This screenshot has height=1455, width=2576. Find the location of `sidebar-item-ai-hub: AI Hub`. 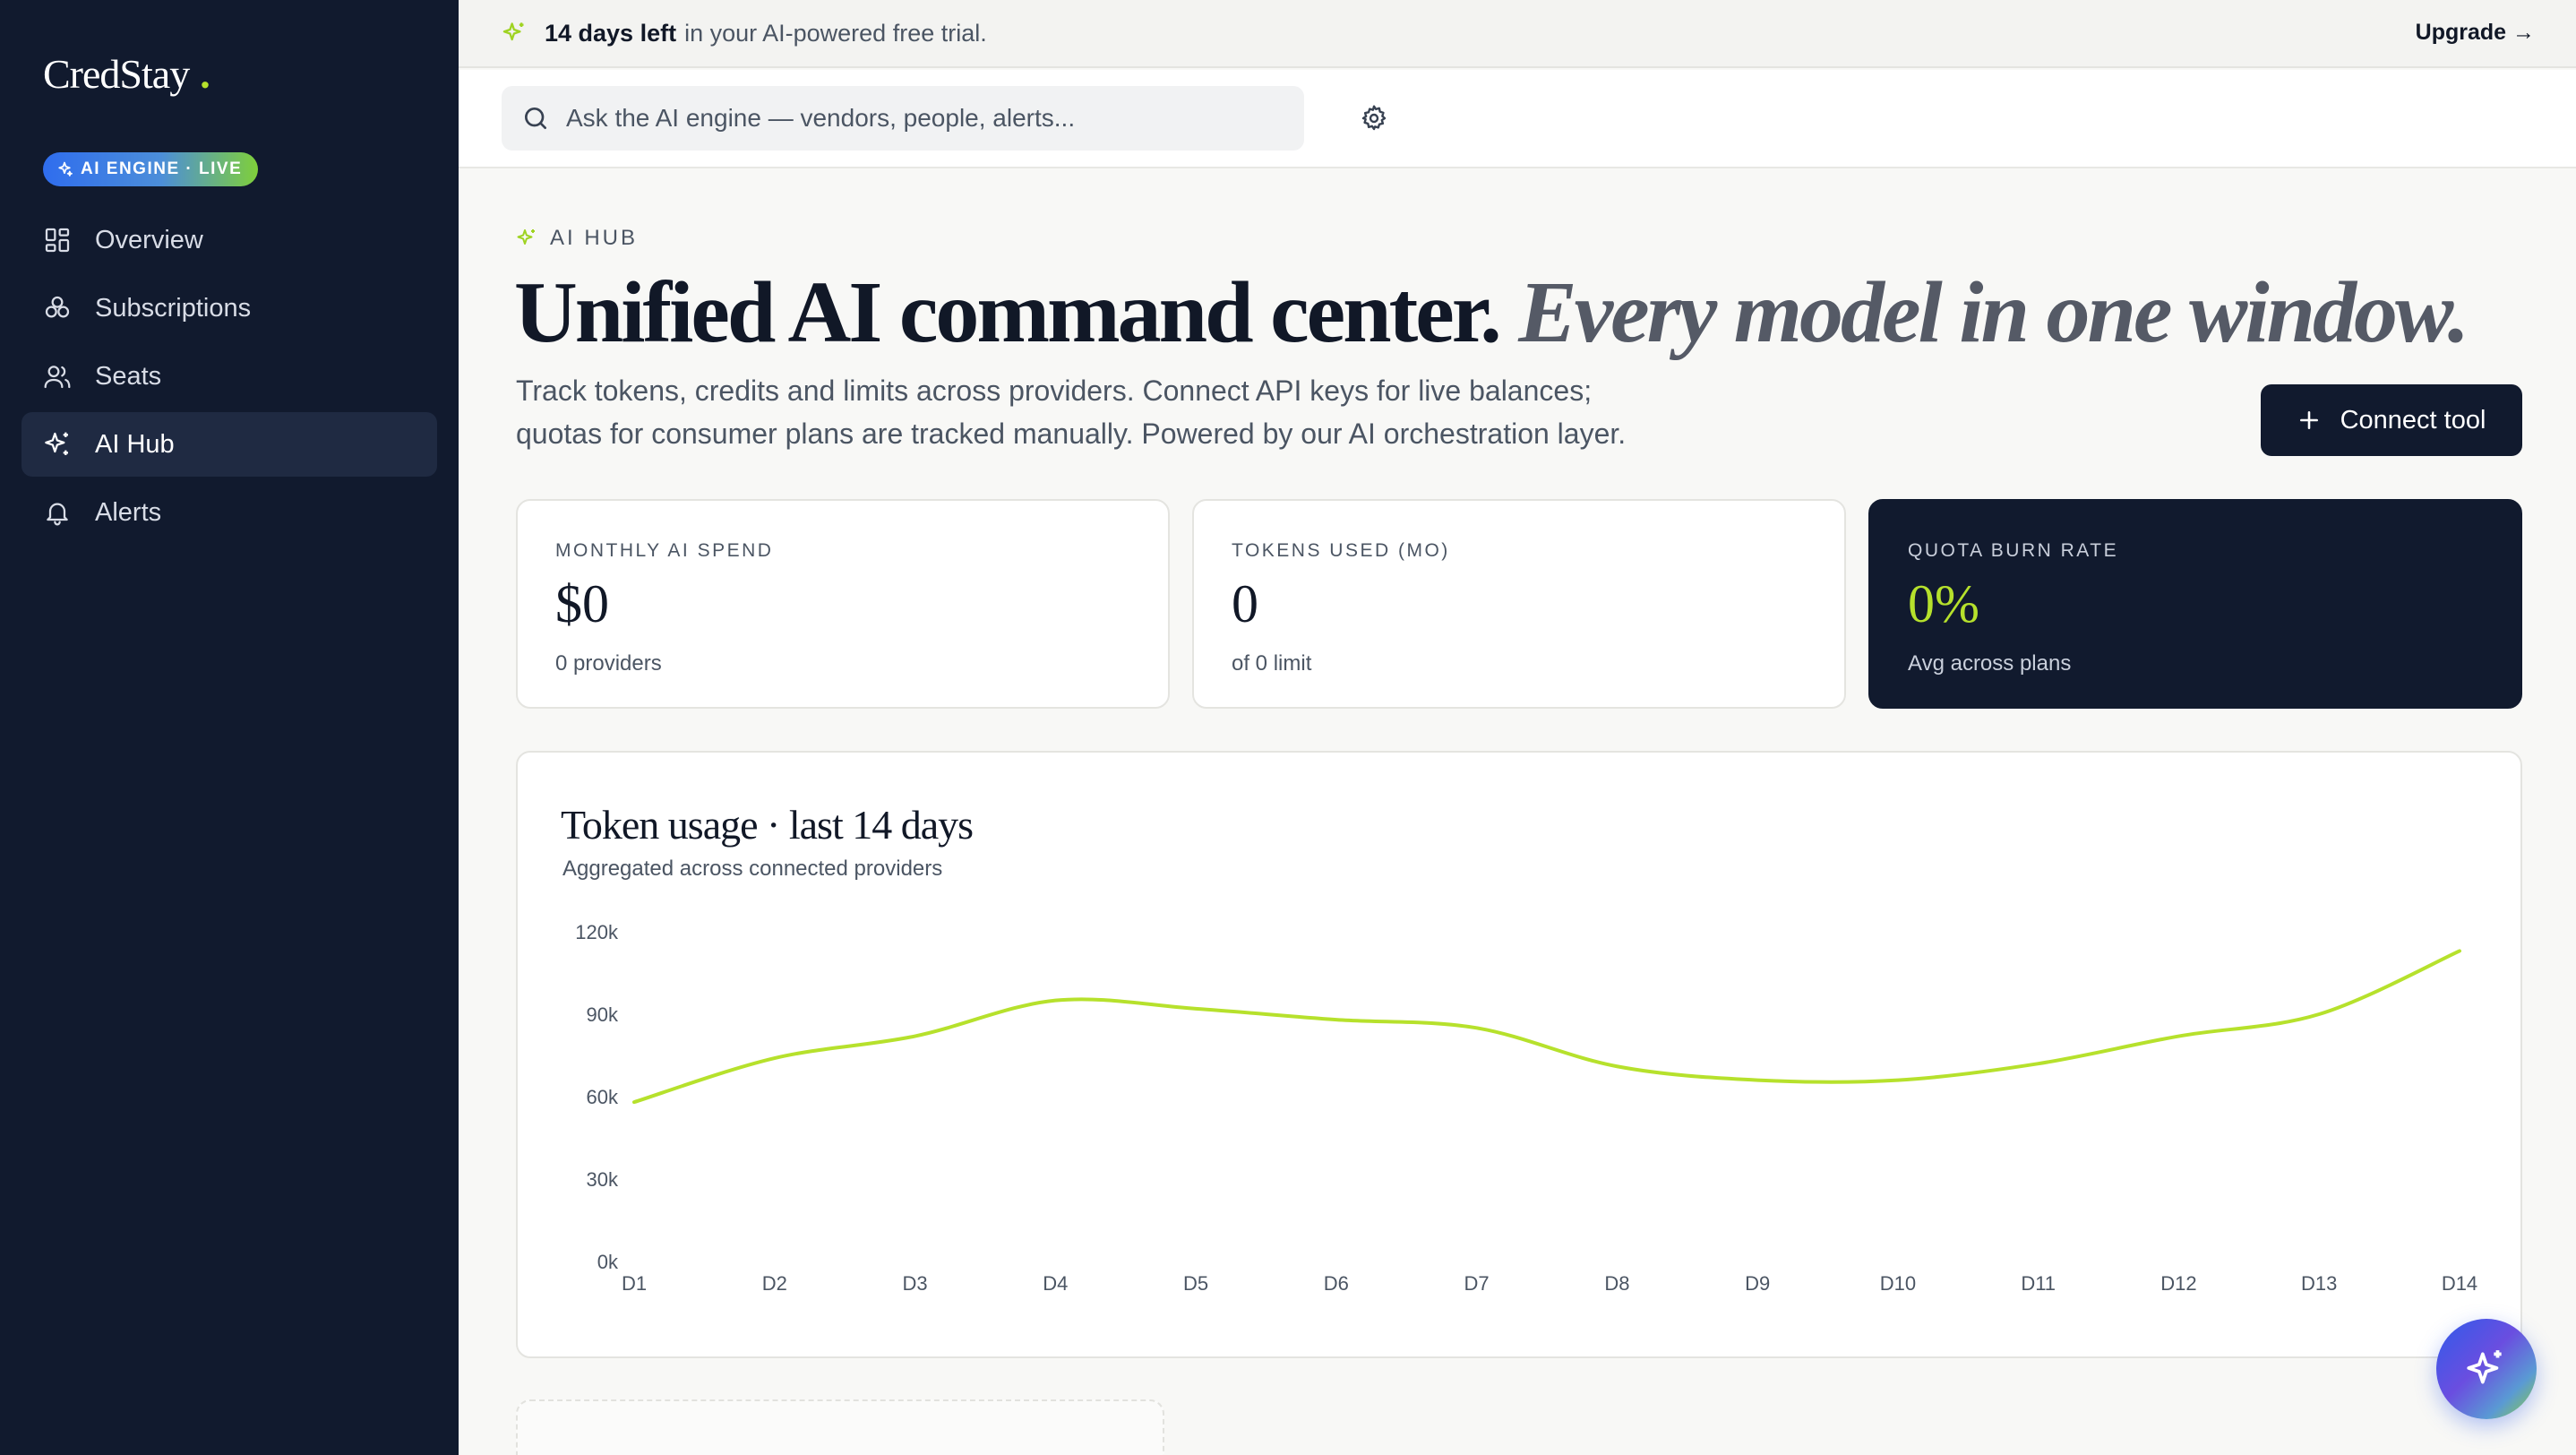

sidebar-item-ai-hub: AI Hub is located at coordinates (229, 444).